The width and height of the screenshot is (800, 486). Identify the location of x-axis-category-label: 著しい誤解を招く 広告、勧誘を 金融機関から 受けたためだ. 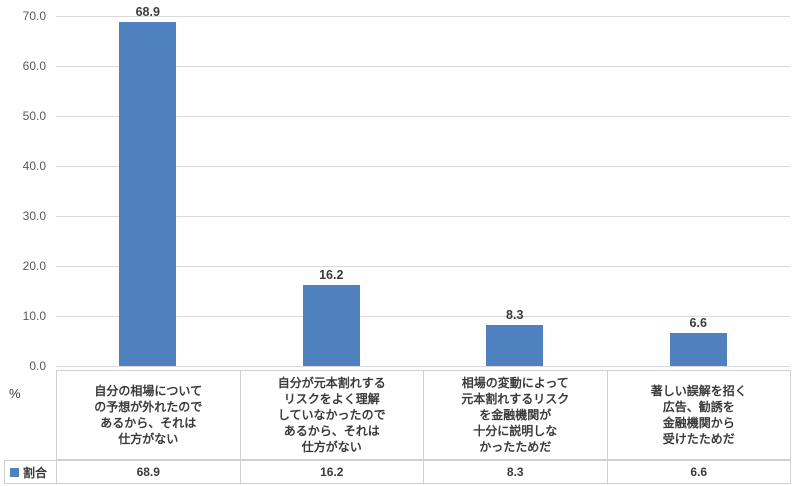
(698, 415).